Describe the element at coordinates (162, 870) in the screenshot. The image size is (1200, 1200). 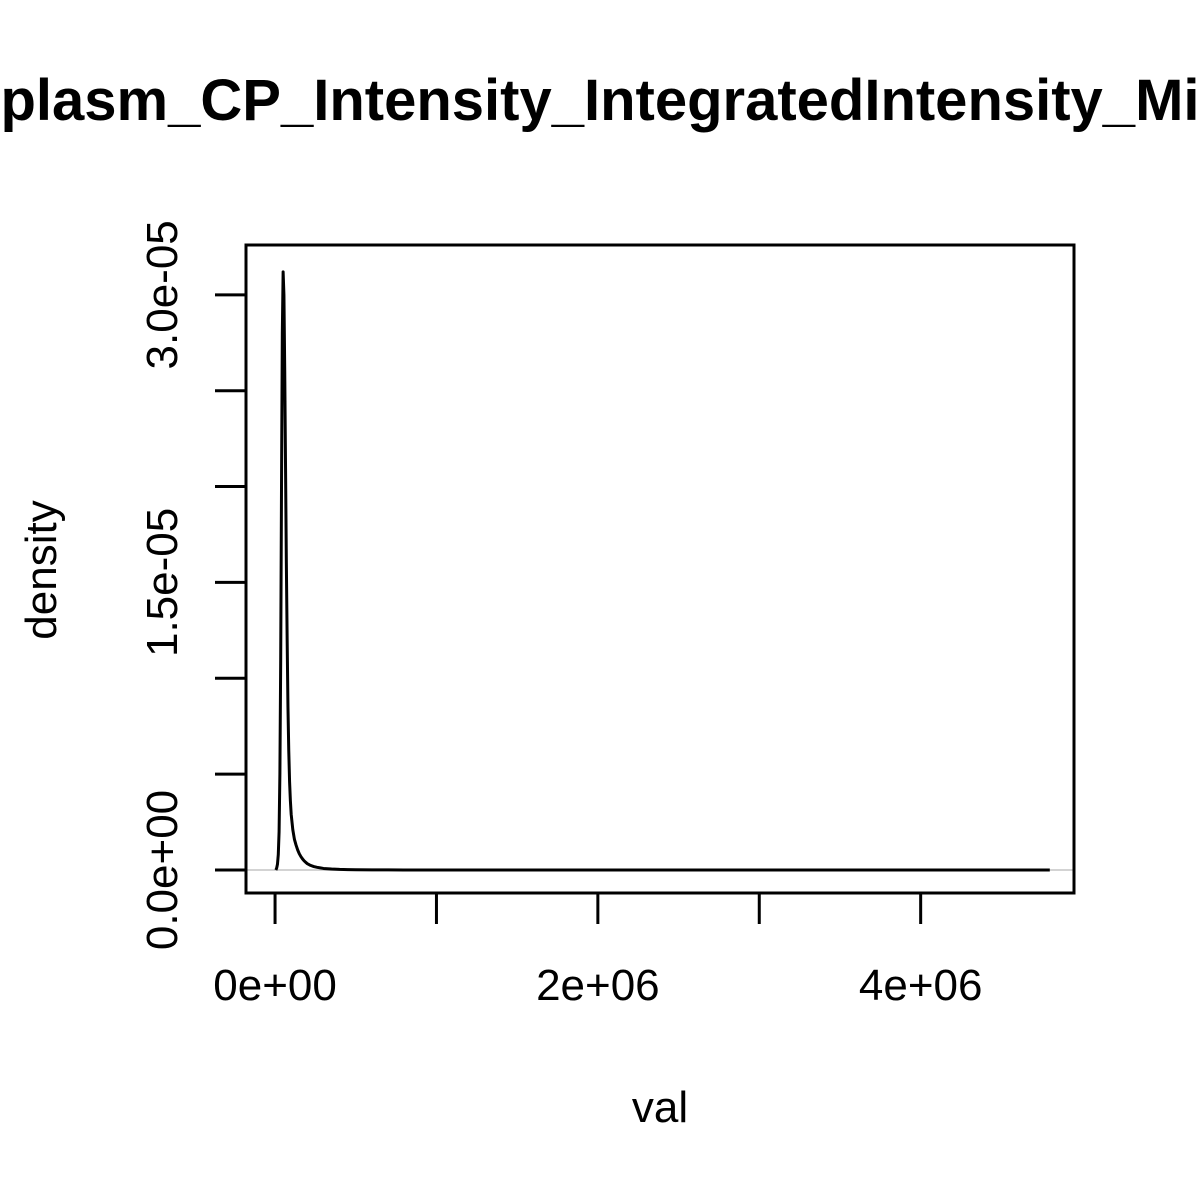
I see `y-tick-label: 0.0e+00` at that location.